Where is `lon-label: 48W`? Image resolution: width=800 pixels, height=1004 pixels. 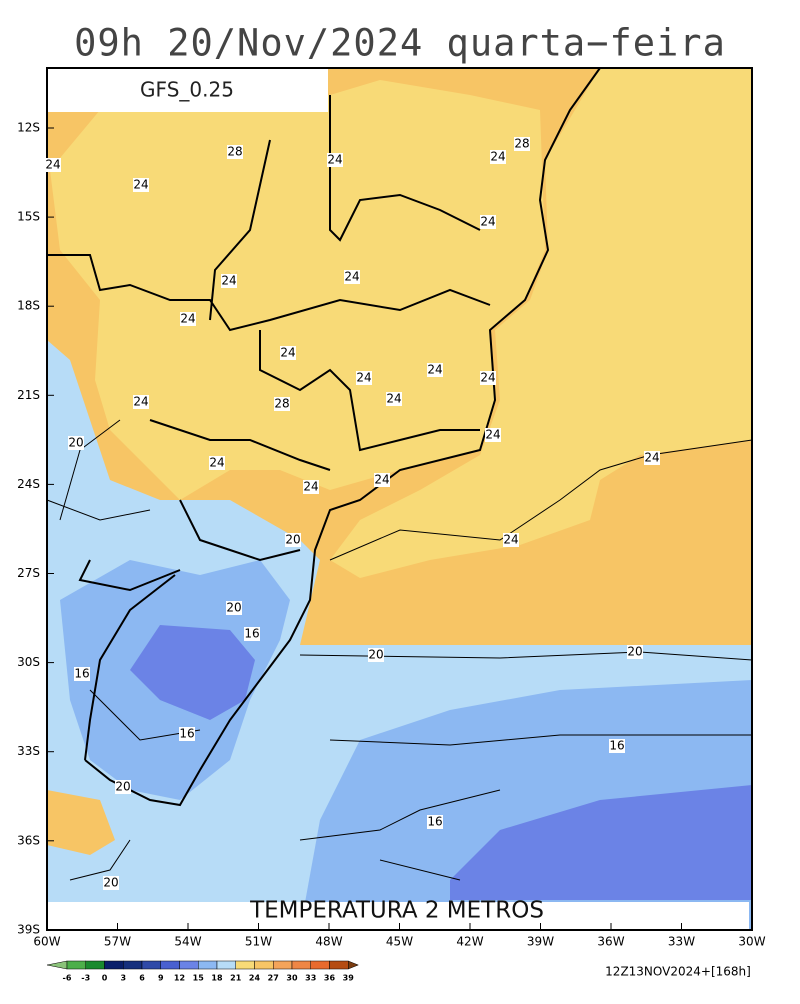
lon-label: 48W is located at coordinates (328, 942).